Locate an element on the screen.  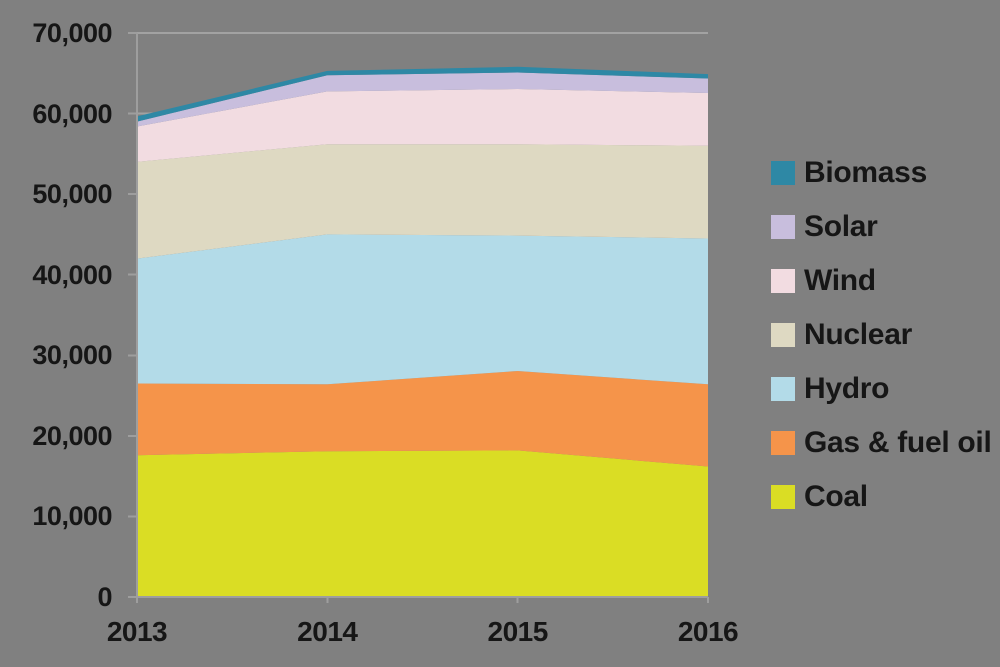
legend-label: Wind is located at coordinates (840, 280).